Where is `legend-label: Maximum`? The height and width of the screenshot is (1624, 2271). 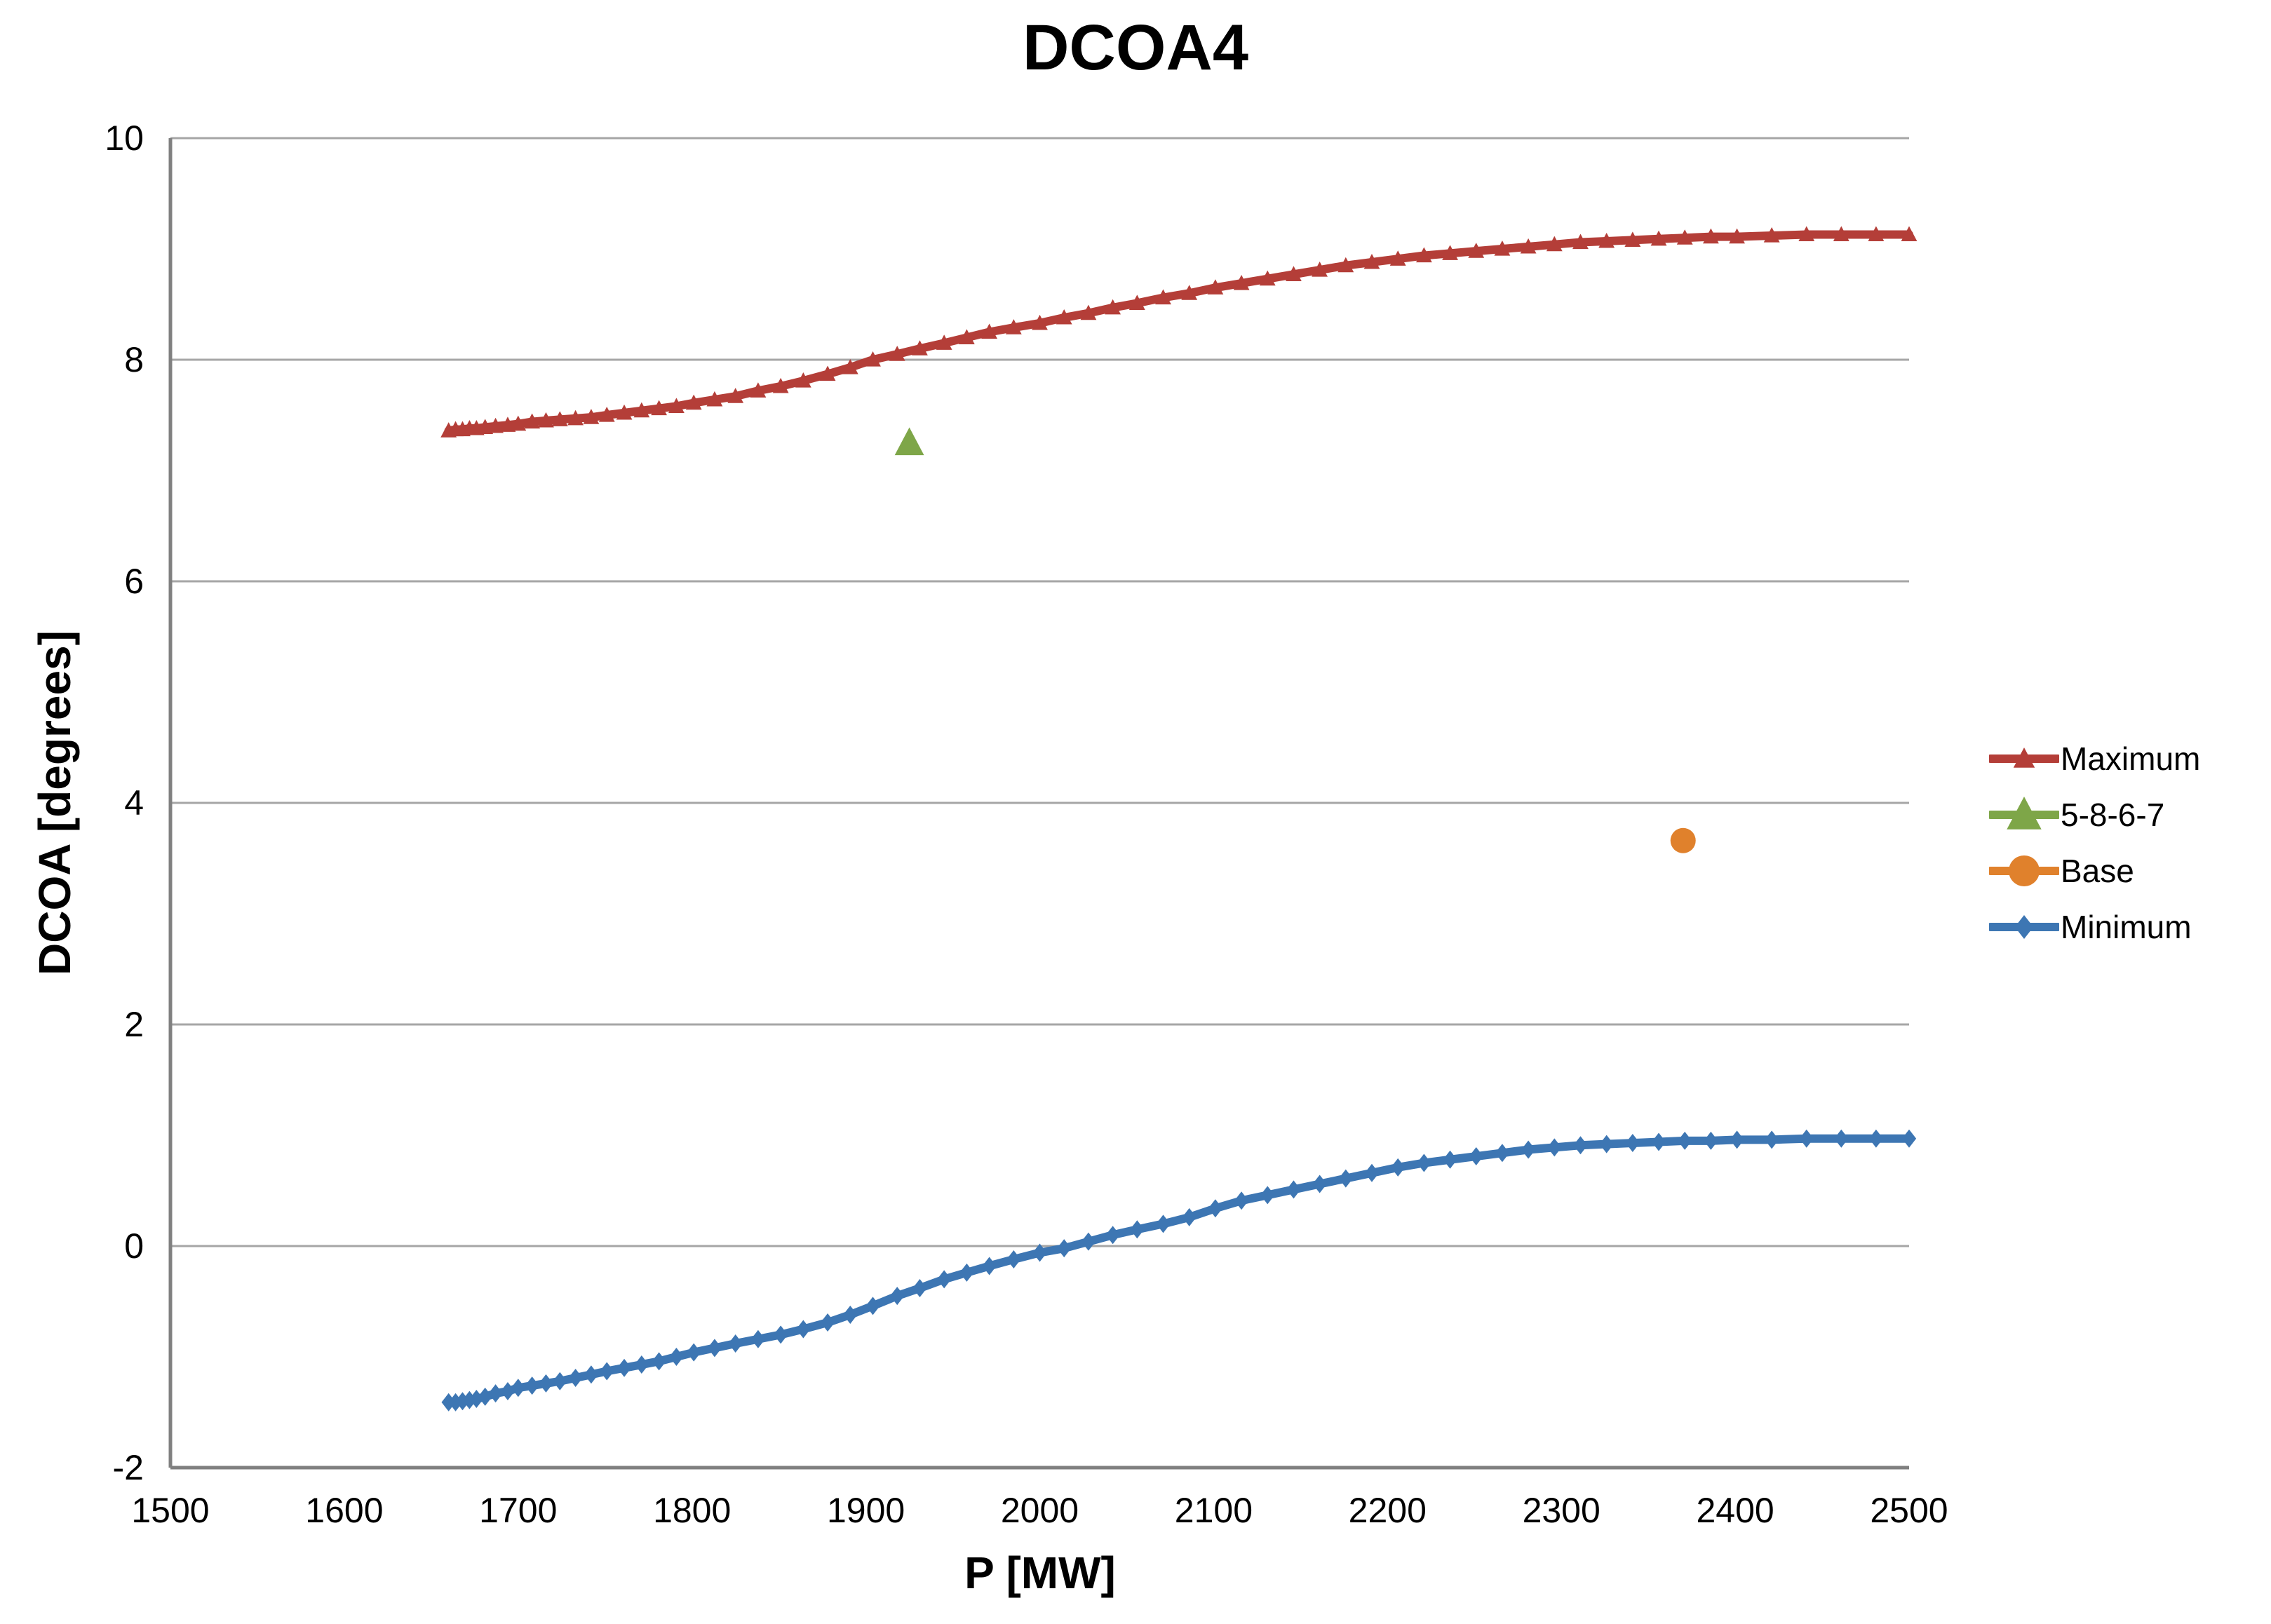
legend-label: Maximum is located at coordinates (2131, 758).